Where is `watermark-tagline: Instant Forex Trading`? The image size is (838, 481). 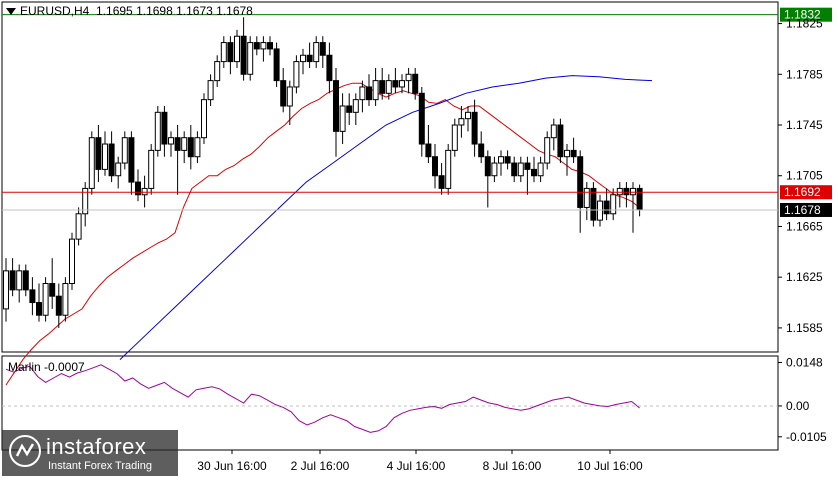
watermark-tagline: Instant Forex Trading is located at coordinates (100, 466).